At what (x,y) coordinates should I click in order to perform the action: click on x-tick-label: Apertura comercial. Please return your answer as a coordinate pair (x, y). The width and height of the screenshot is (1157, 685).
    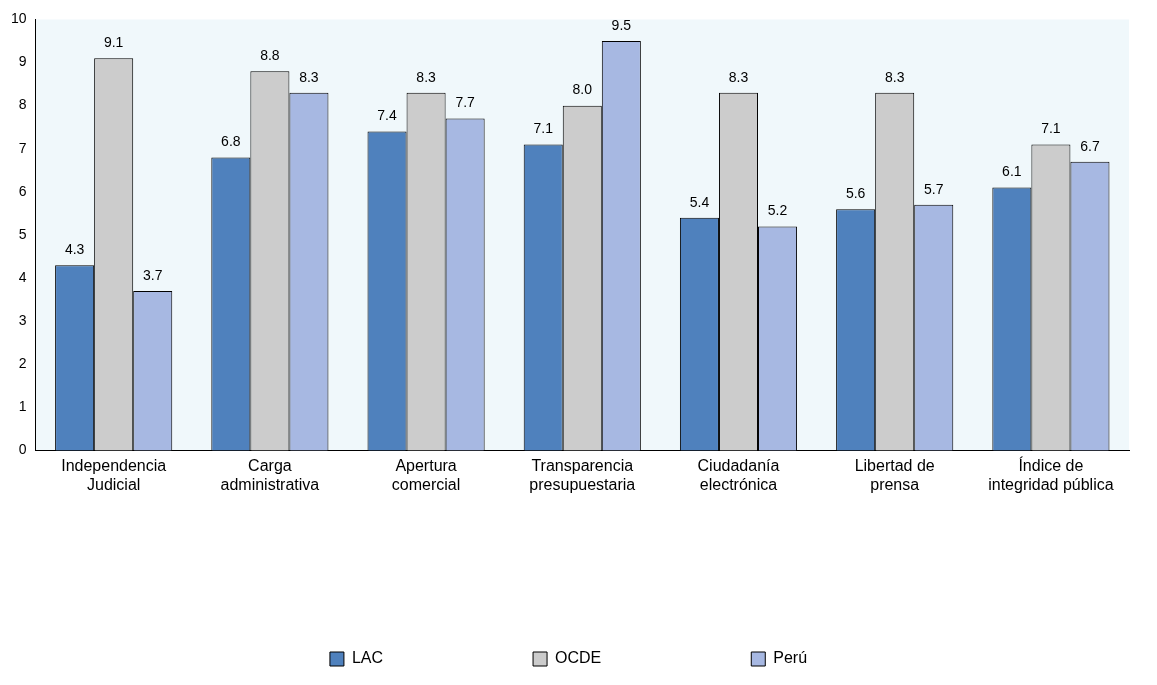
    Looking at the image, I should click on (426, 474).